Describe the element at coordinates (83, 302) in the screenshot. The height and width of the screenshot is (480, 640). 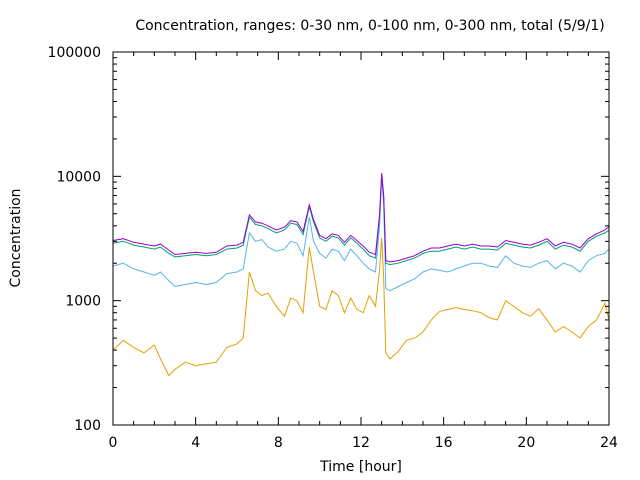
I see `y-tick-label: 1000` at that location.